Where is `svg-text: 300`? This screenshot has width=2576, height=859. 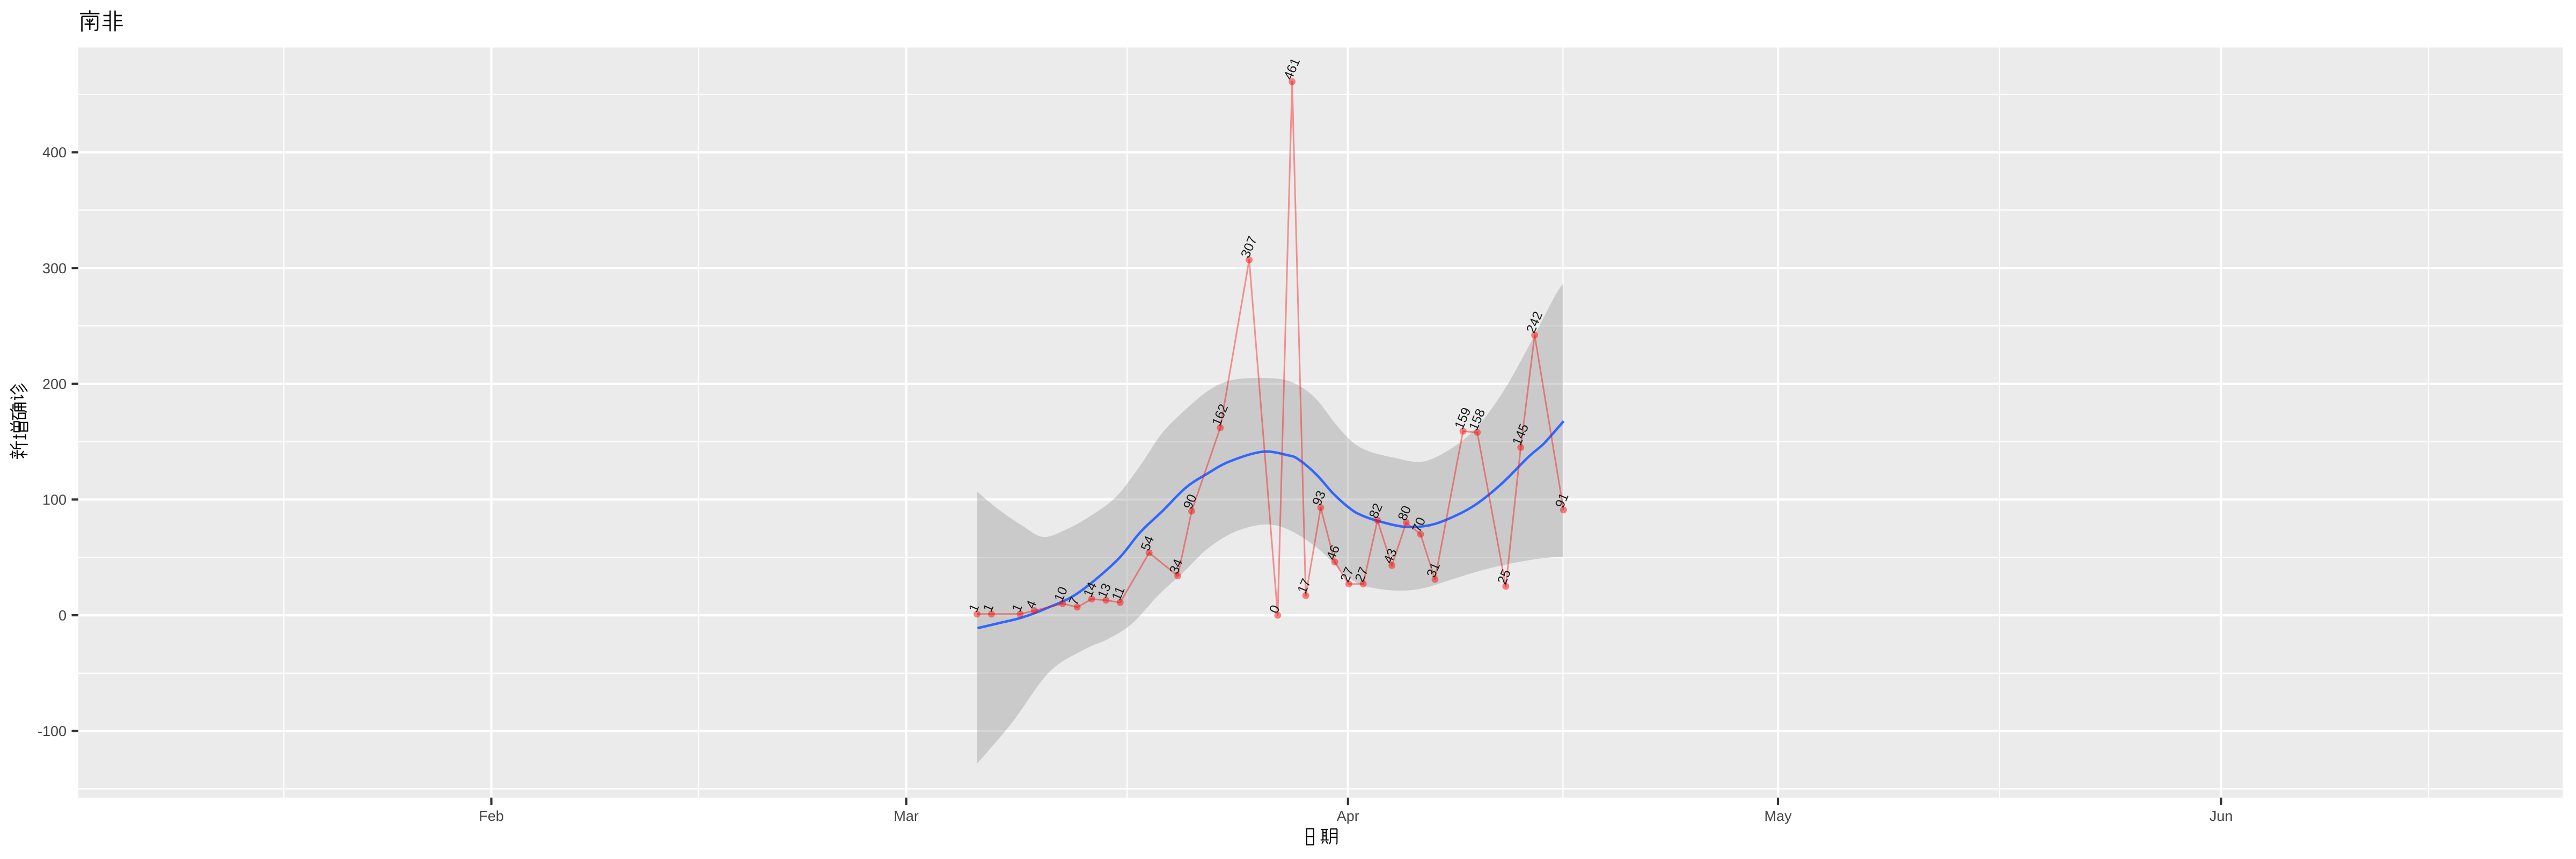
svg-text: 300 is located at coordinates (54, 268).